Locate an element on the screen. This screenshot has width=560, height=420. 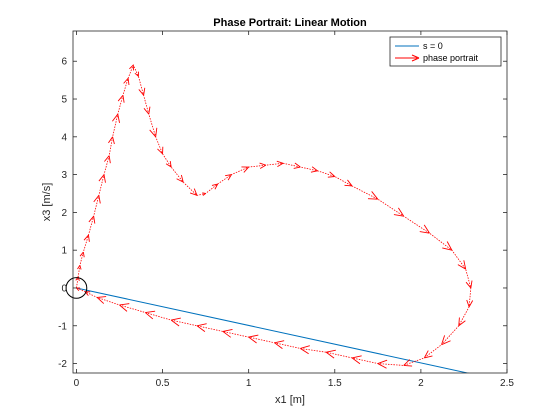
x-tick-label: 0.5 is located at coordinates (163, 383).